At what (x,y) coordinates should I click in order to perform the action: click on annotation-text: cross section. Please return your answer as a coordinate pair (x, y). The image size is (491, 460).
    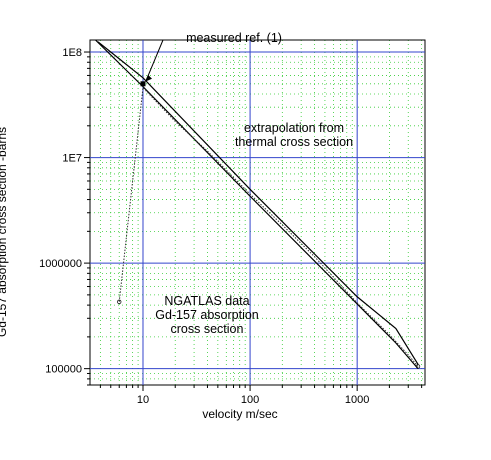
    Looking at the image, I should click on (207, 329).